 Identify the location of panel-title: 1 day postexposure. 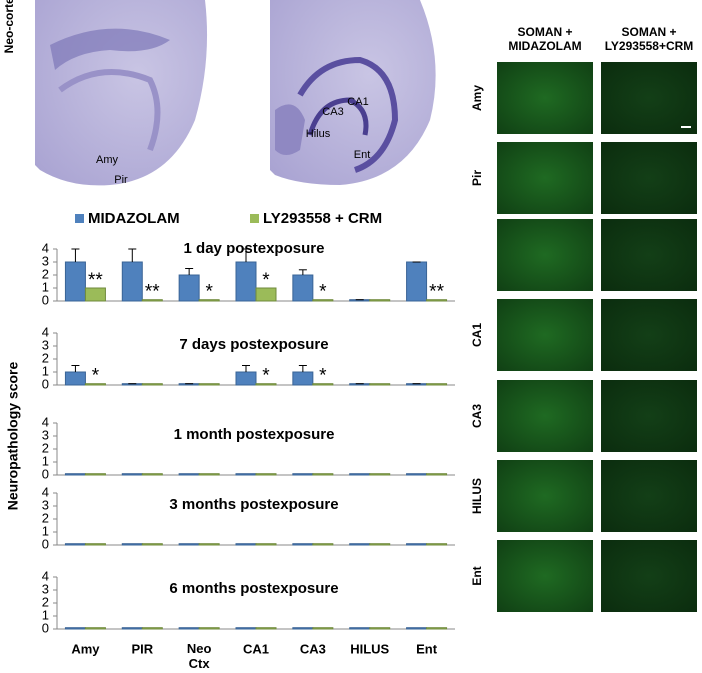
(254, 248).